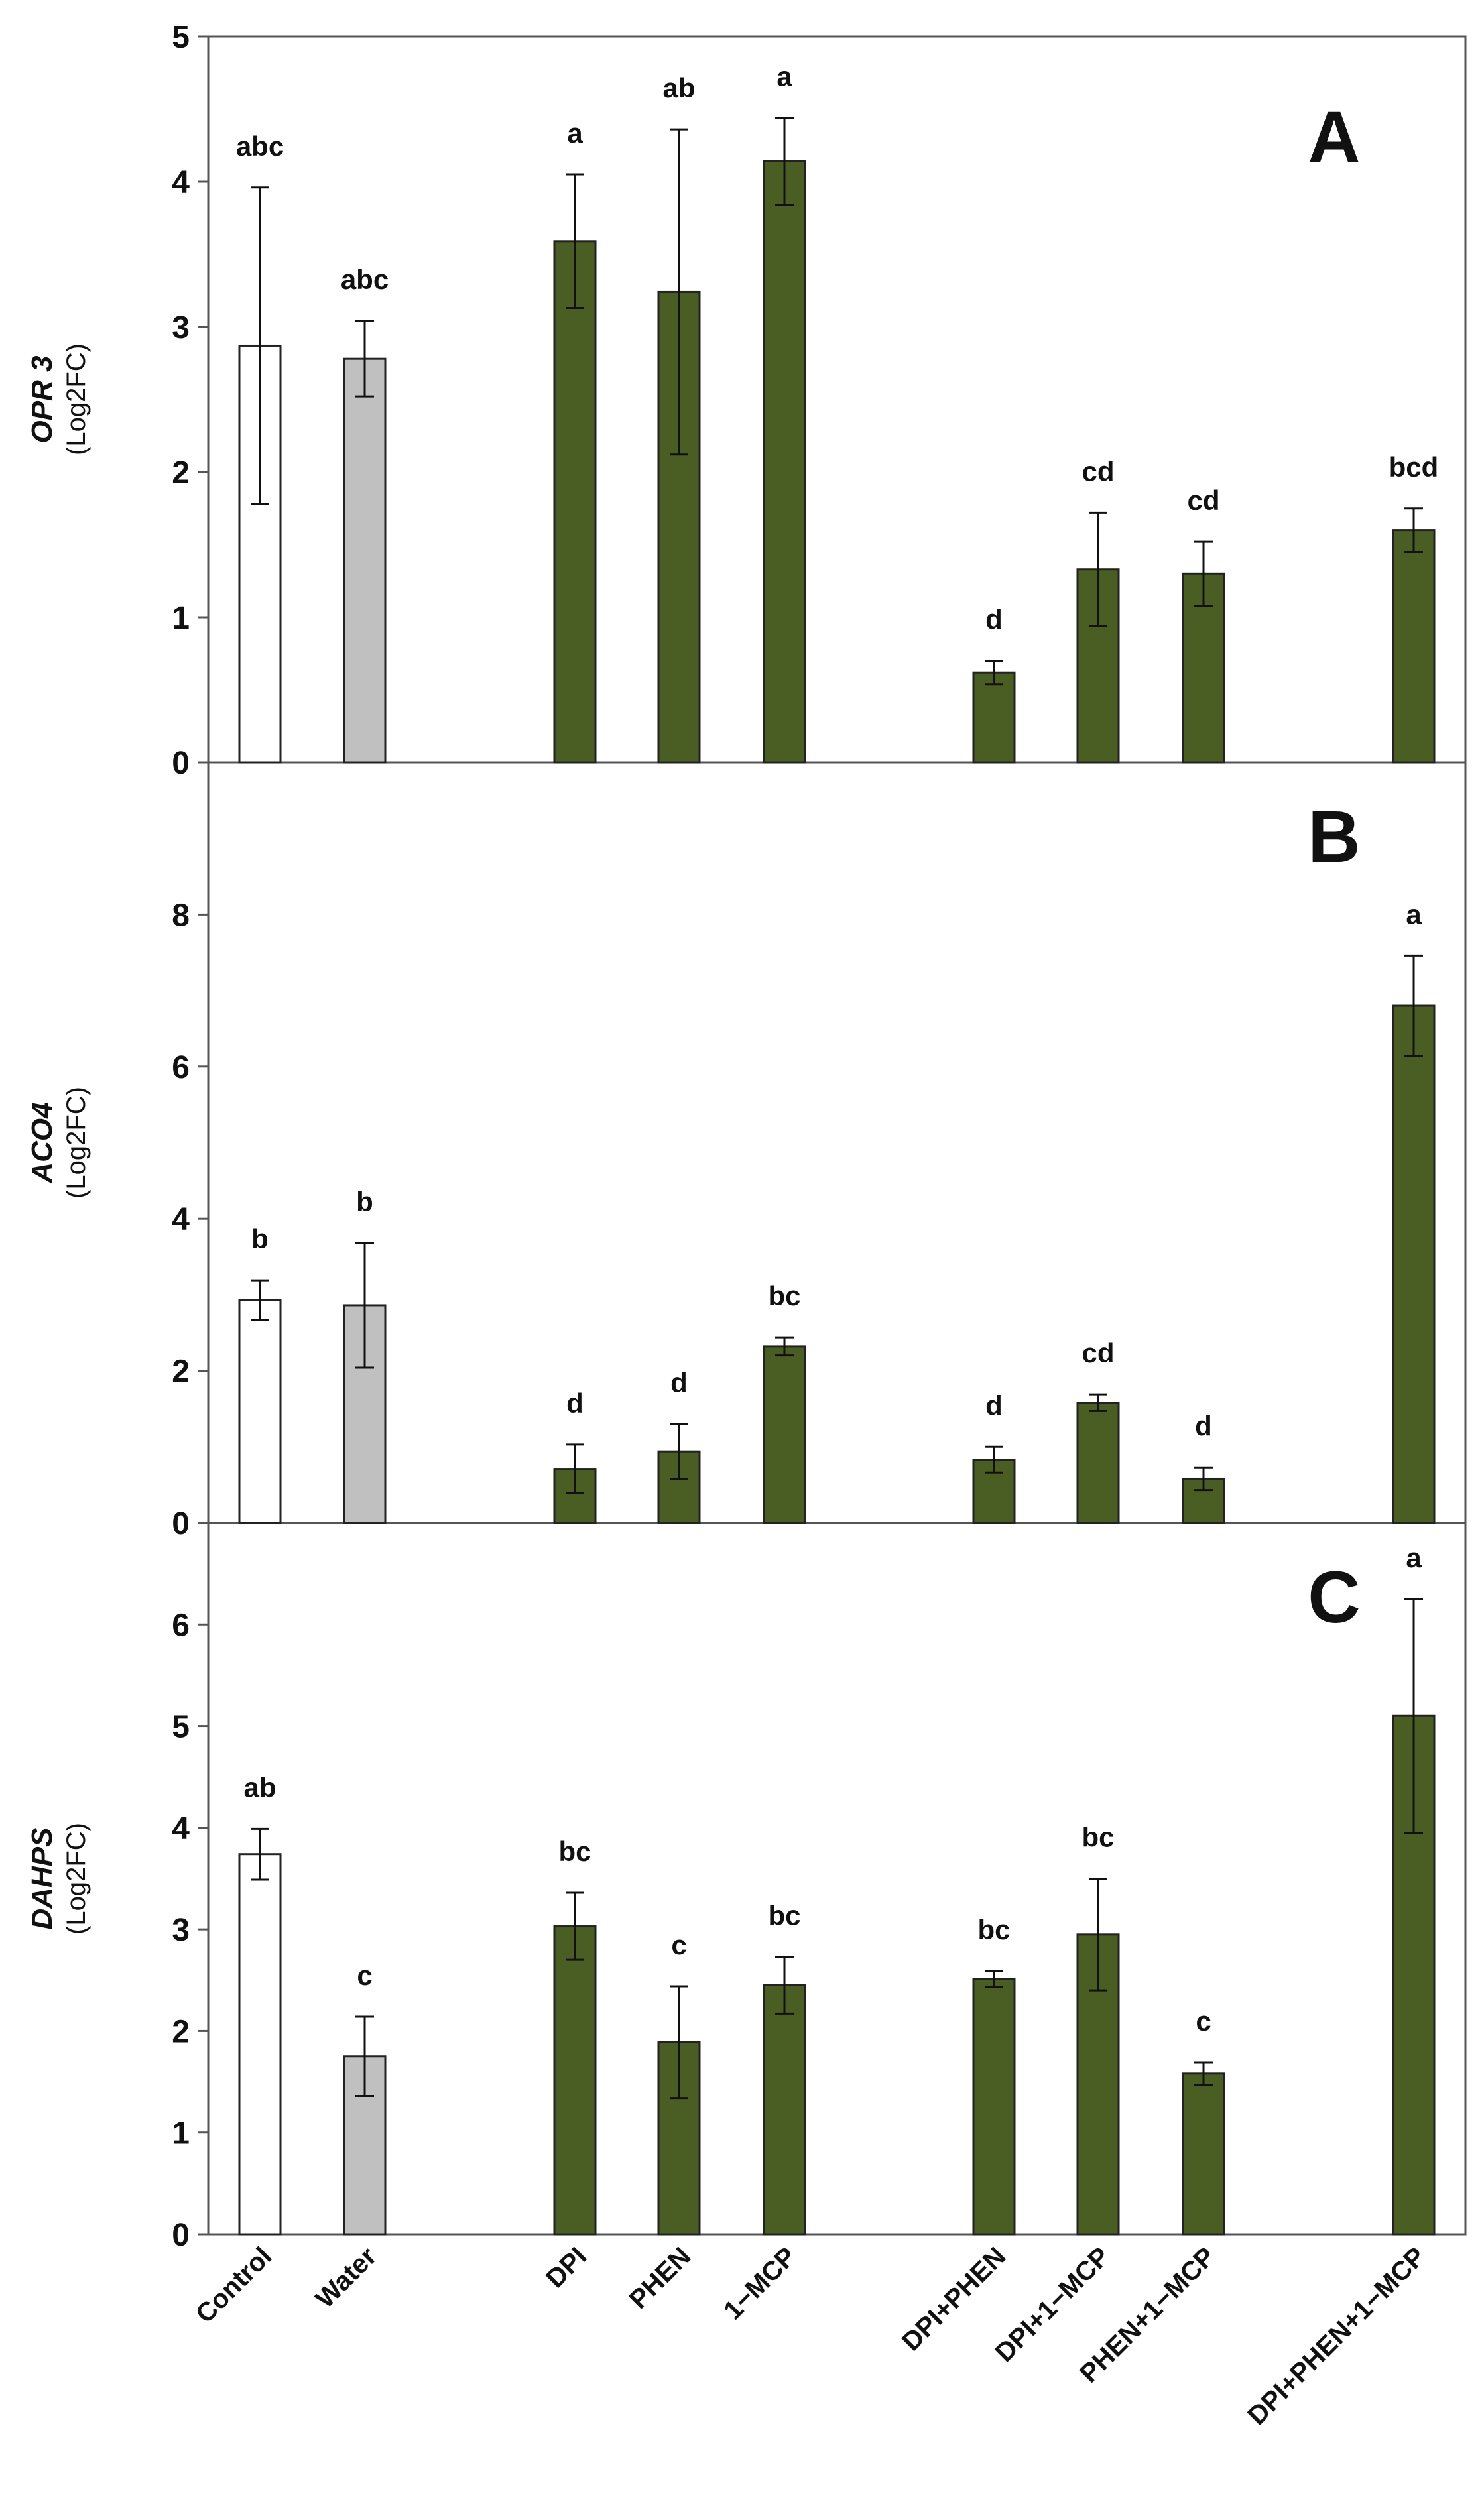 The height and width of the screenshot is (2520, 1482). I want to click on y-tick-label: 8, so click(181, 915).